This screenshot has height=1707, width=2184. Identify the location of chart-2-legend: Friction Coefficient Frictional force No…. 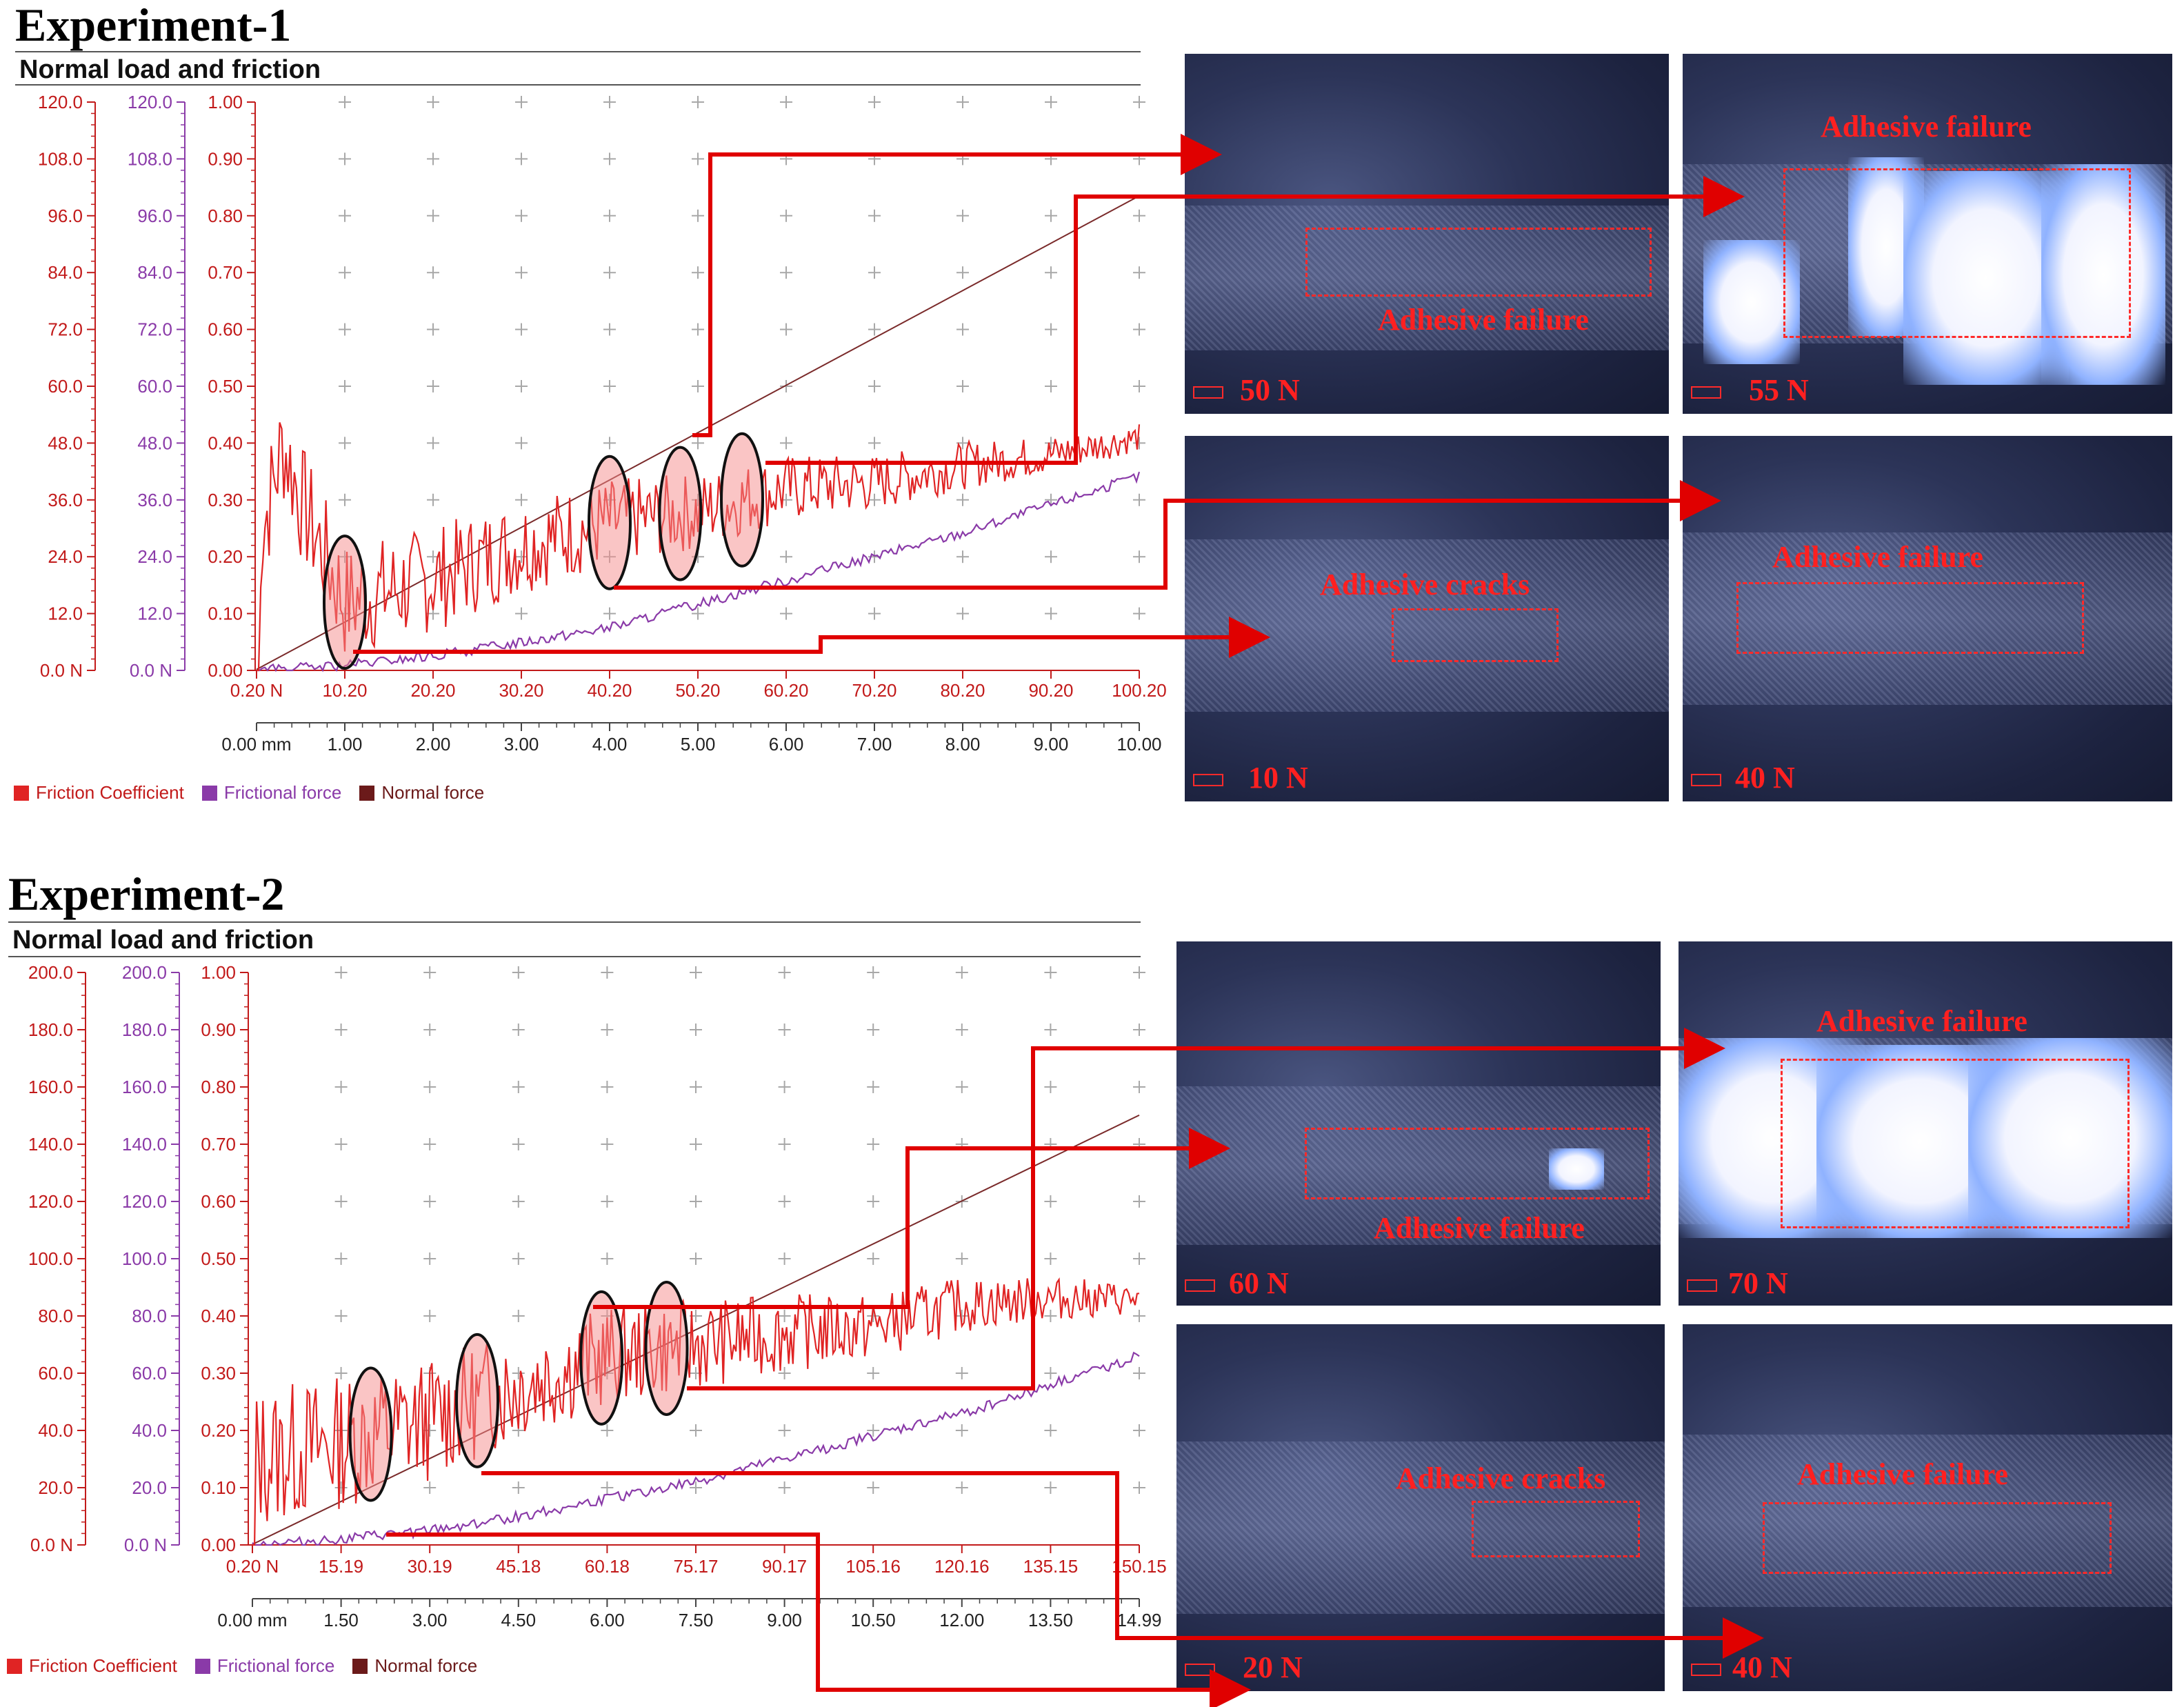
(242, 1666).